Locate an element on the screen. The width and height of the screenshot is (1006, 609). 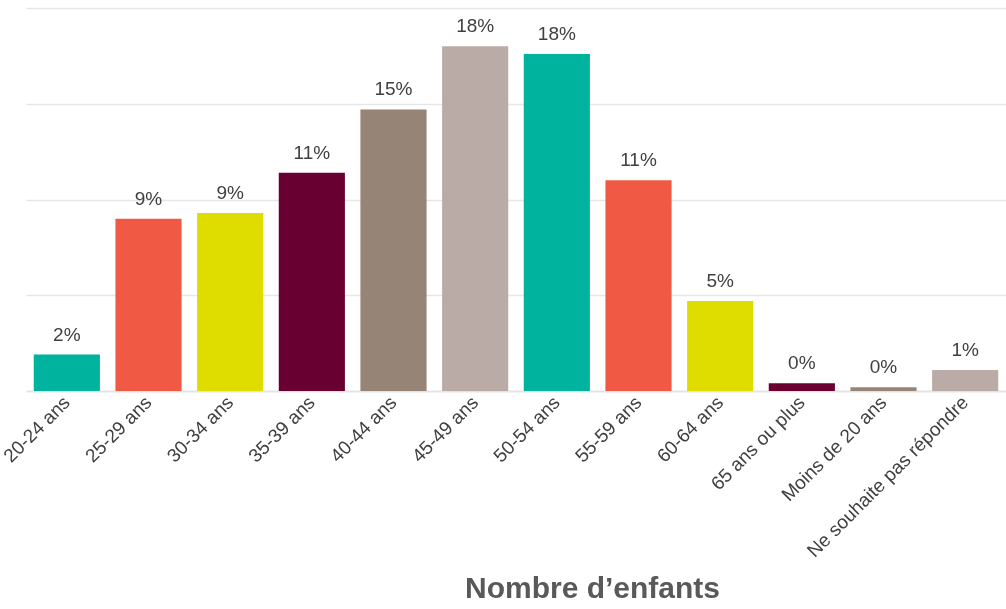
data-label: 2% is located at coordinates (67, 334).